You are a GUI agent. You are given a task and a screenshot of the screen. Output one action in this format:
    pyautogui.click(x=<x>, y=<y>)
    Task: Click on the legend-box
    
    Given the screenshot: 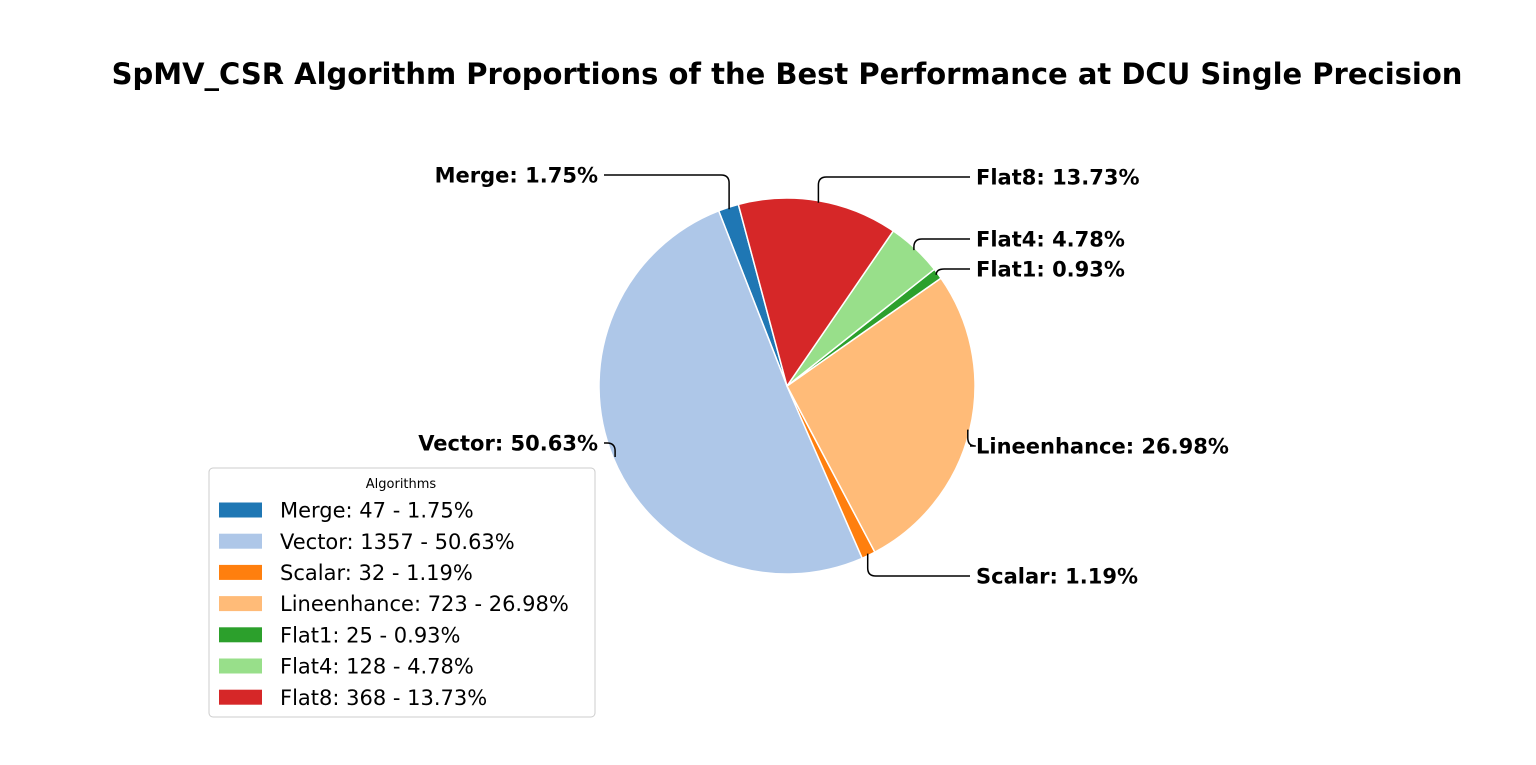 What is the action you would take?
    pyautogui.click(x=402, y=592)
    